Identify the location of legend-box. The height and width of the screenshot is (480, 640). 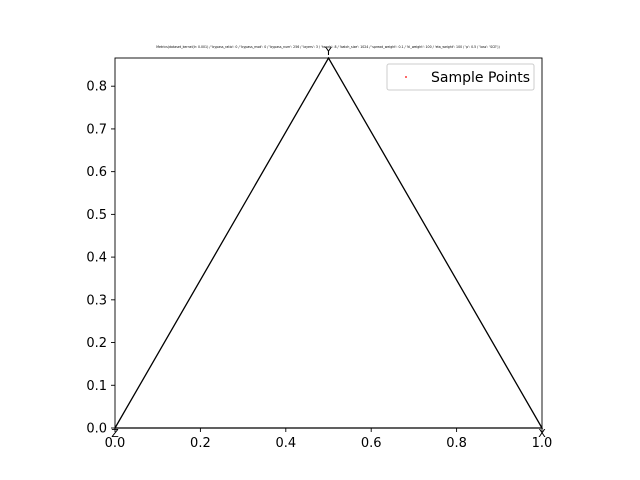
(460, 77).